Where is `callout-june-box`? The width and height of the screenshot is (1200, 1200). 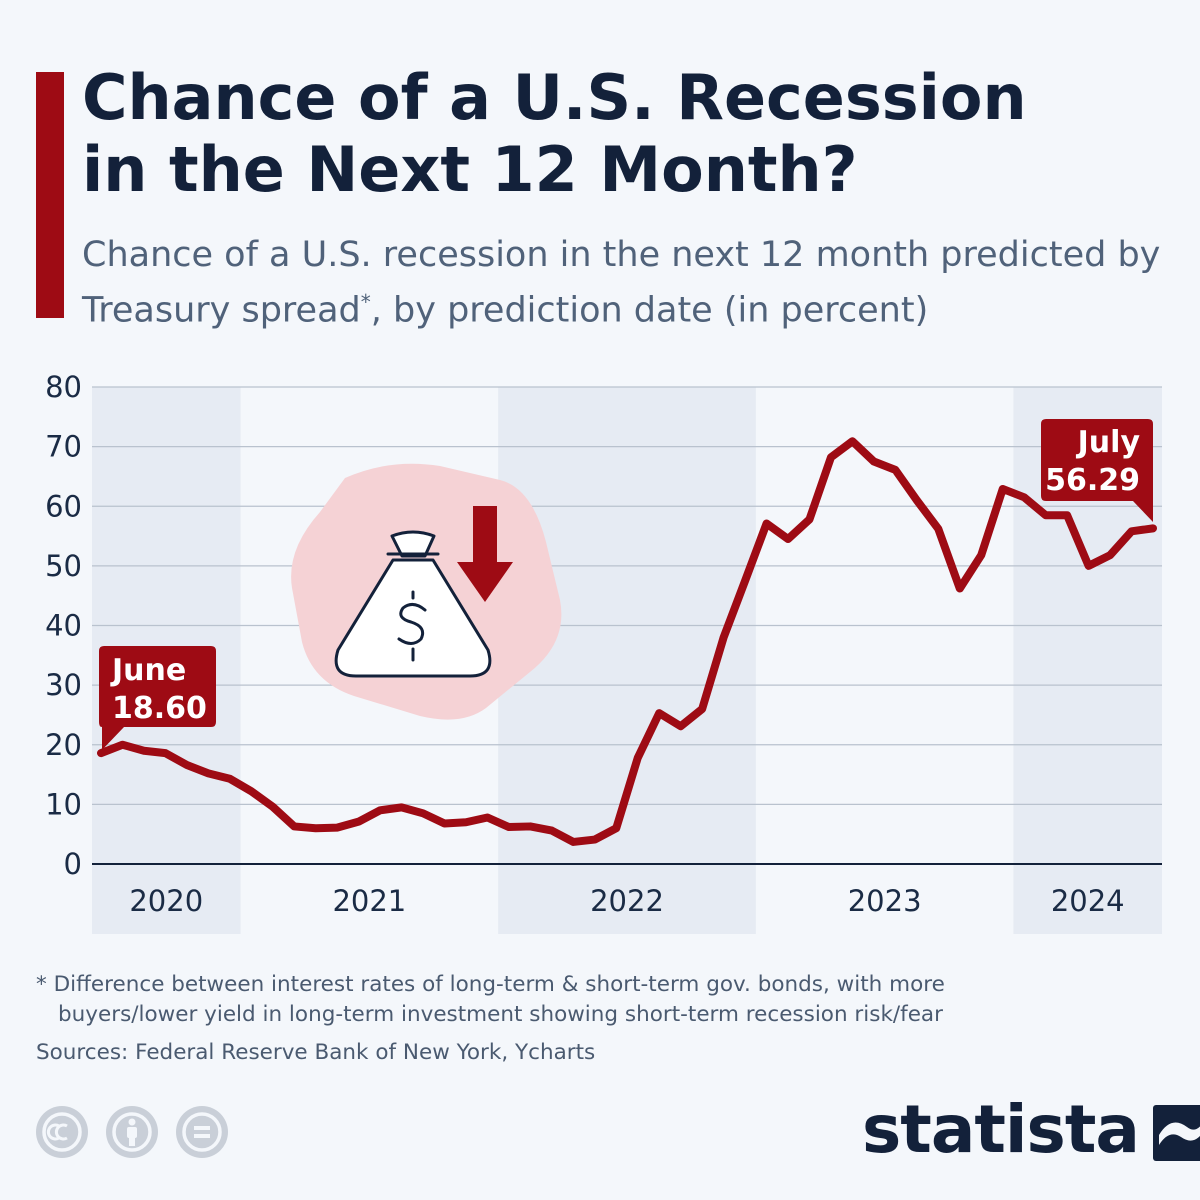 callout-june-box is located at coordinates (157, 698).